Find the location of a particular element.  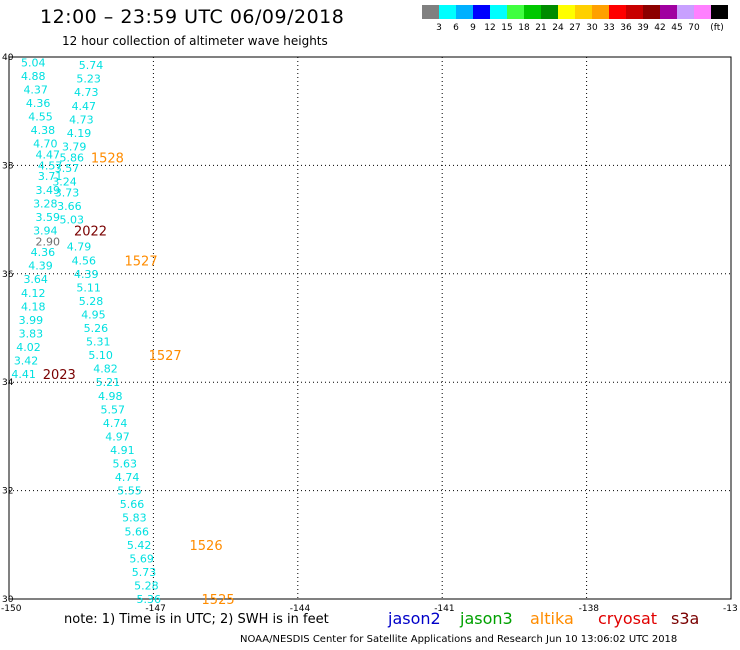

color-legend-label: 70 is located at coordinates (694, 28).